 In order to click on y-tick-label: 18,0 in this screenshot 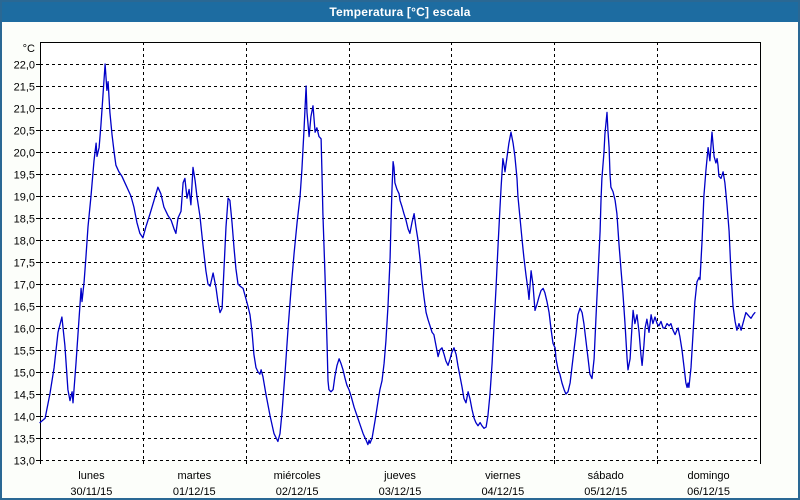, I will do `click(24, 242)`.